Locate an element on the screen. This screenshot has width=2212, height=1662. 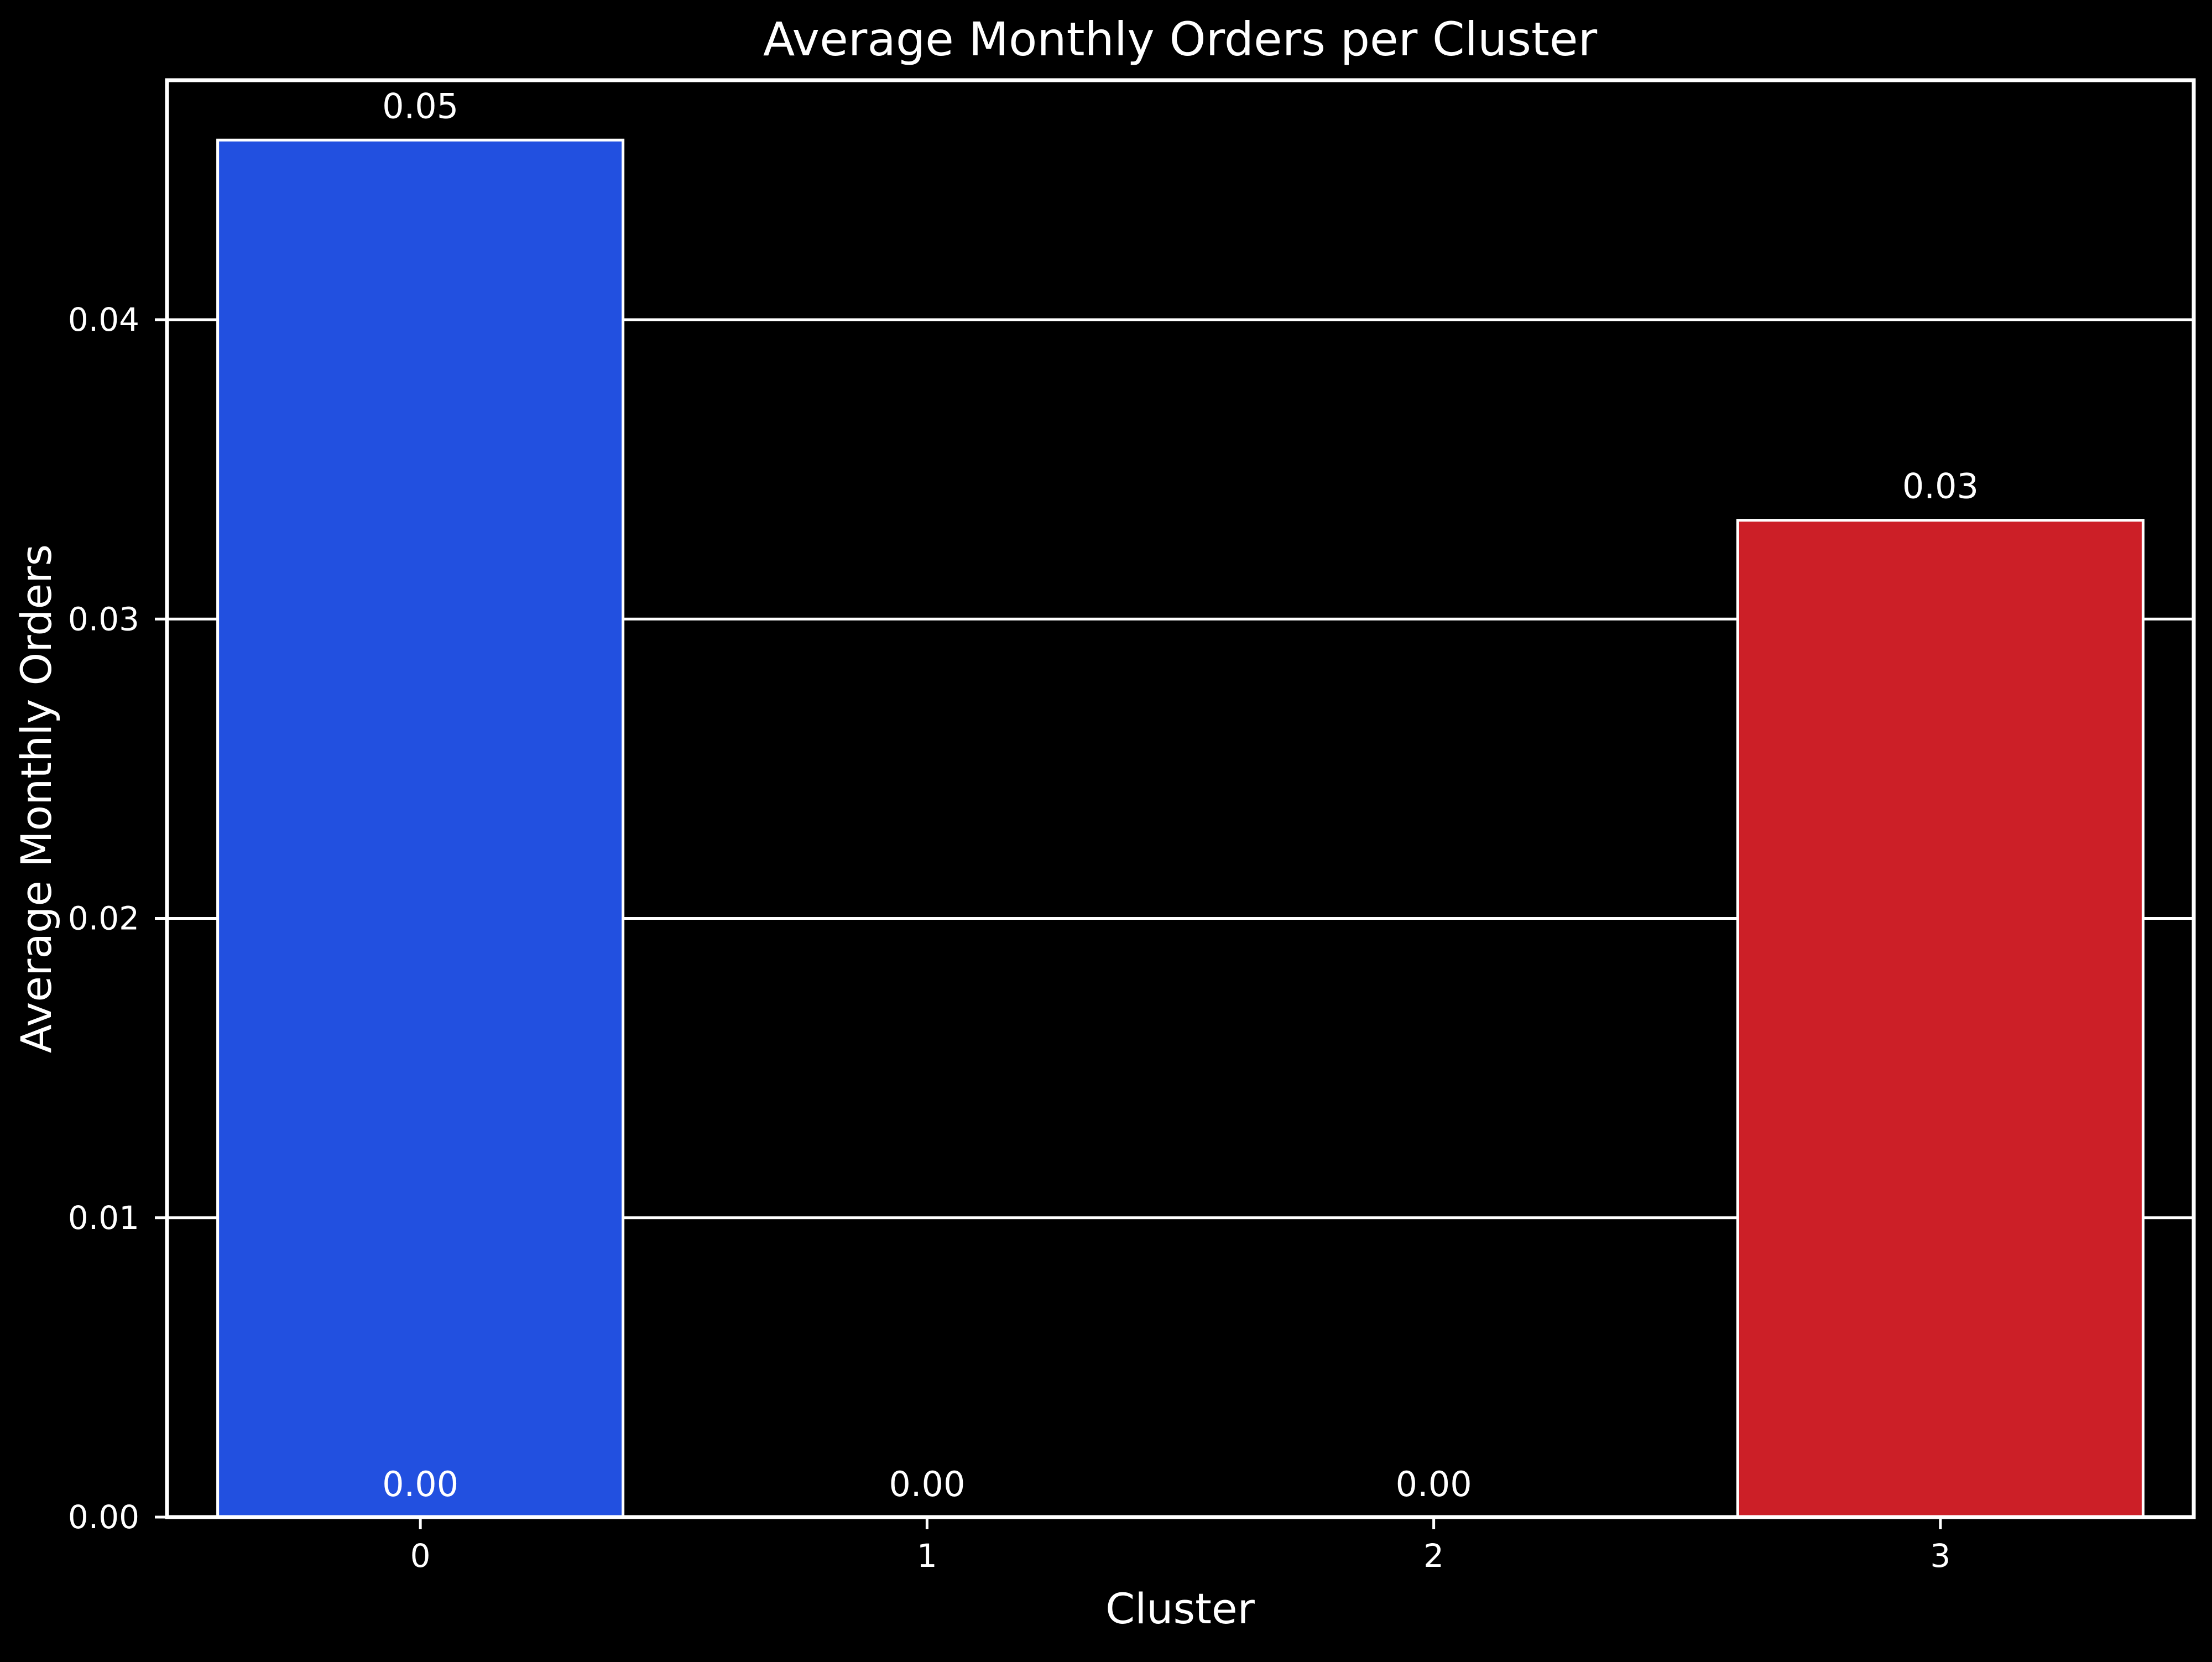
y-tick-label: 0.01 is located at coordinates (104, 1218).